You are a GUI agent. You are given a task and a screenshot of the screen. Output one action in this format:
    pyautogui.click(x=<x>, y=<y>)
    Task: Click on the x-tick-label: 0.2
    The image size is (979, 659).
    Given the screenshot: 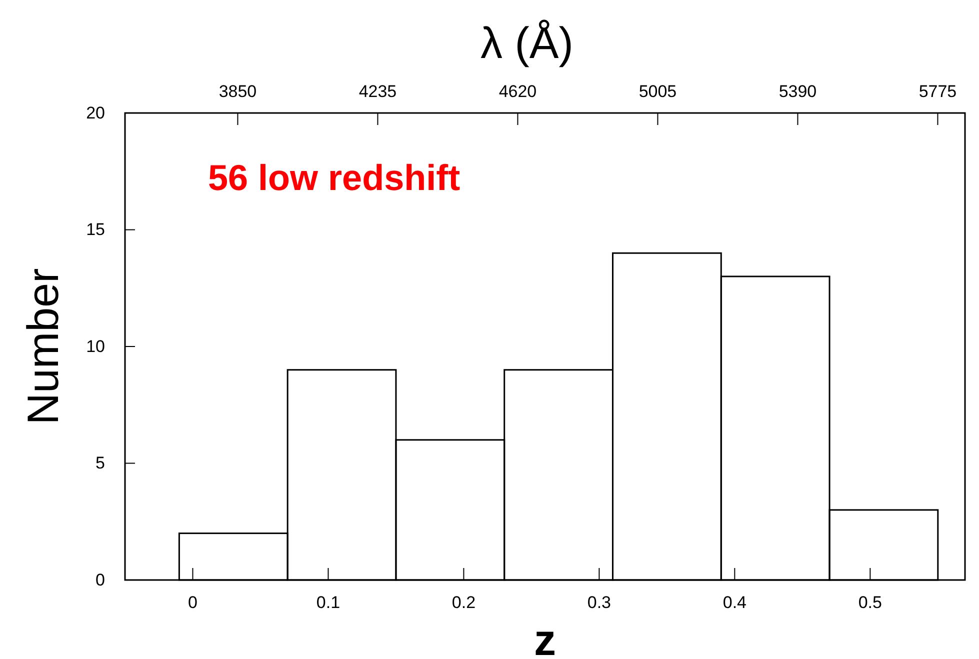 What is the action you would take?
    pyautogui.click(x=464, y=602)
    